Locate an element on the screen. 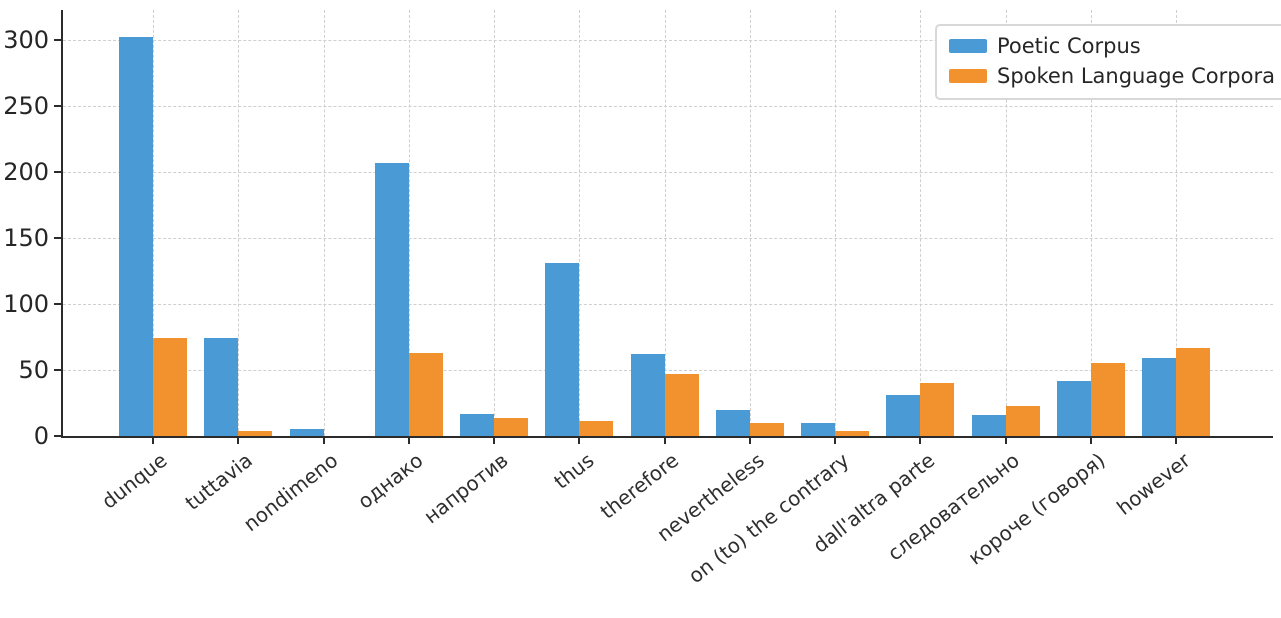  legend-item-poetic-corpus: Poetic Corpus is located at coordinates (1112, 46).